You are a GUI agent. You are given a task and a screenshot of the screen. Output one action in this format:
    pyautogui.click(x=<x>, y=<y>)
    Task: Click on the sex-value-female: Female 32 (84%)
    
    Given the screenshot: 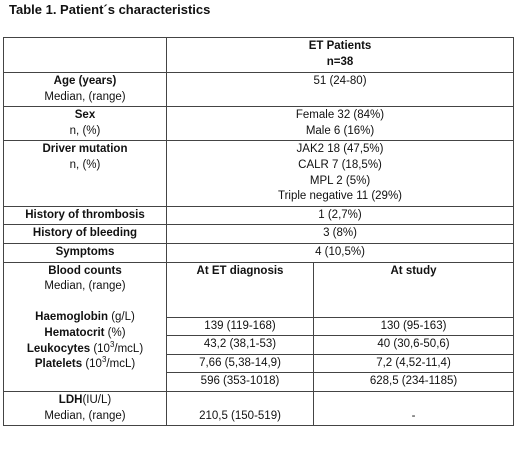 What is the action you would take?
    pyautogui.click(x=340, y=115)
    